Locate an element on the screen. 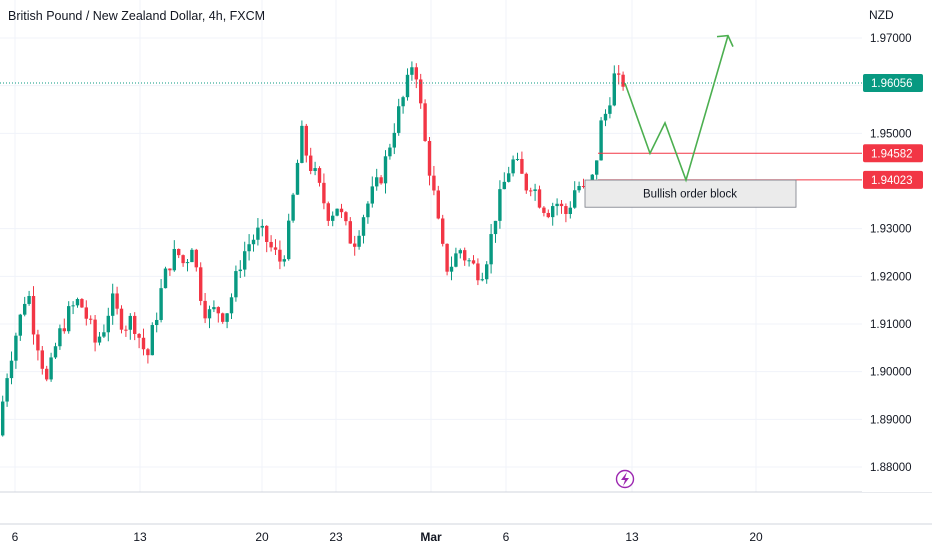 The height and width of the screenshot is (550, 932). order-block: Bullish order block is located at coordinates (690, 193).